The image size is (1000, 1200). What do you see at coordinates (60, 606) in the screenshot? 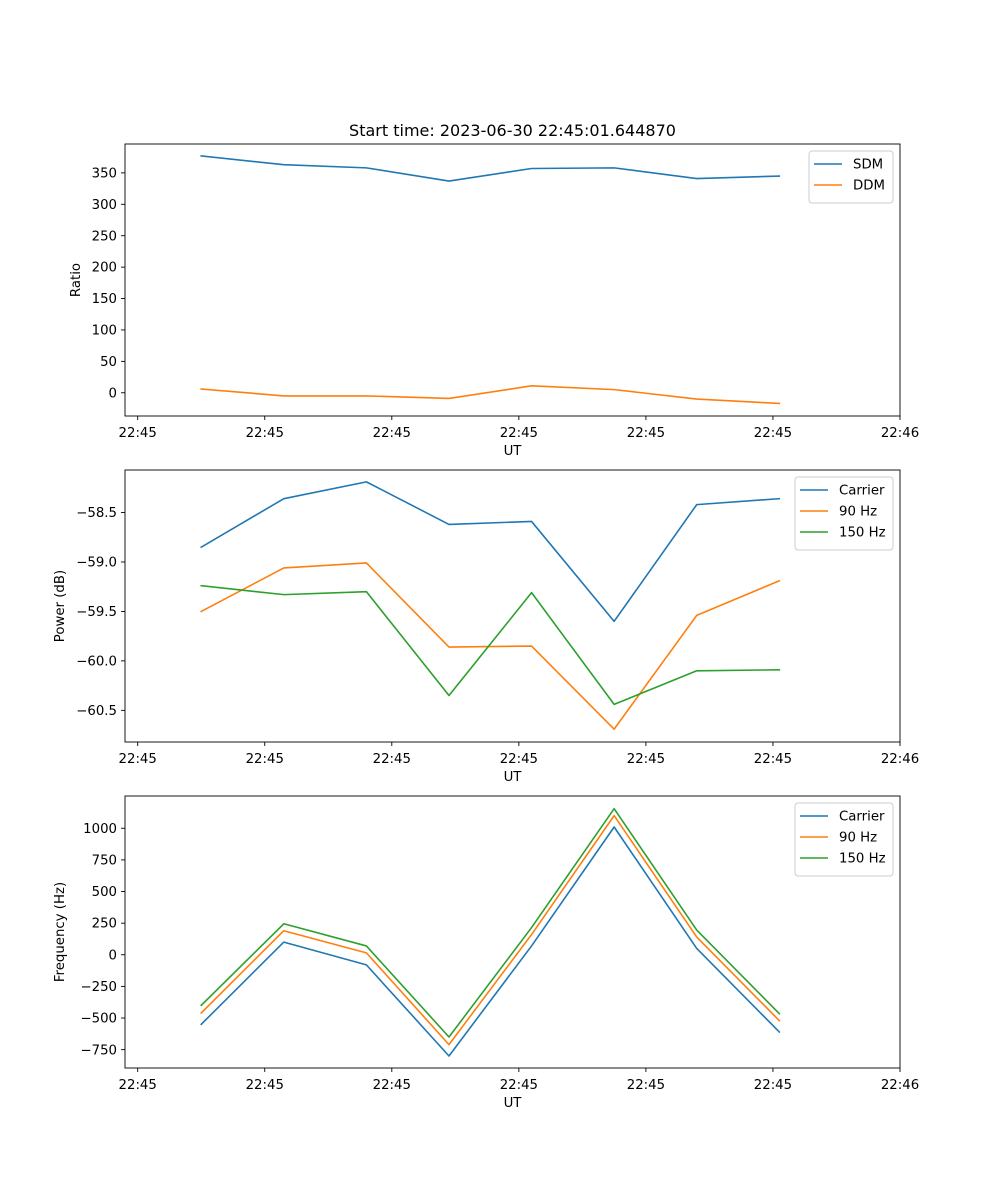
I see `y-axis-label: Power (dB)` at bounding box center [60, 606].